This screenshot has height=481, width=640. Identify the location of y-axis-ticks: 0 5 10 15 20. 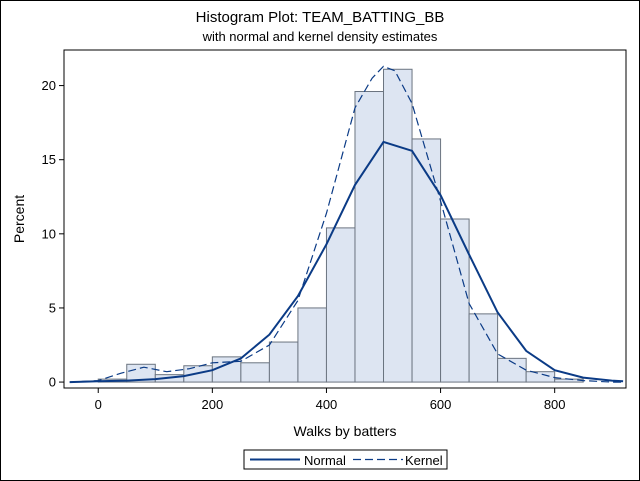
(53, 234).